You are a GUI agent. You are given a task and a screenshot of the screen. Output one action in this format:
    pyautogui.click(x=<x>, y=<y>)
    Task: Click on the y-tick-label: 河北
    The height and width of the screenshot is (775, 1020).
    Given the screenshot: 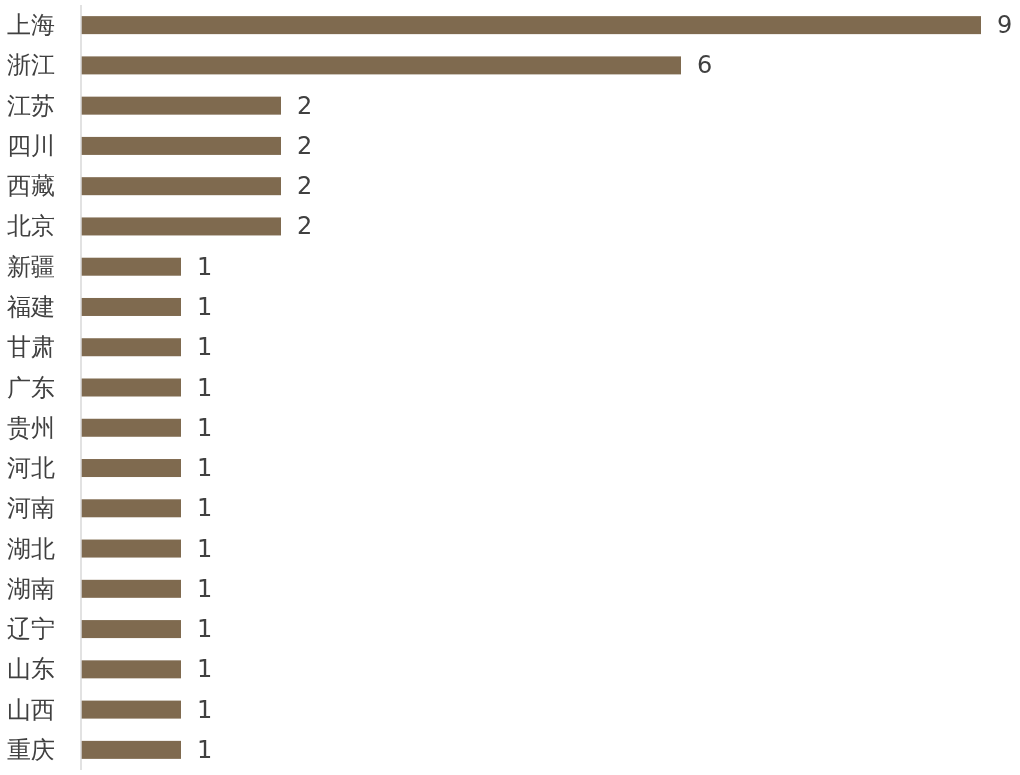 What is the action you would take?
    pyautogui.click(x=31, y=468)
    